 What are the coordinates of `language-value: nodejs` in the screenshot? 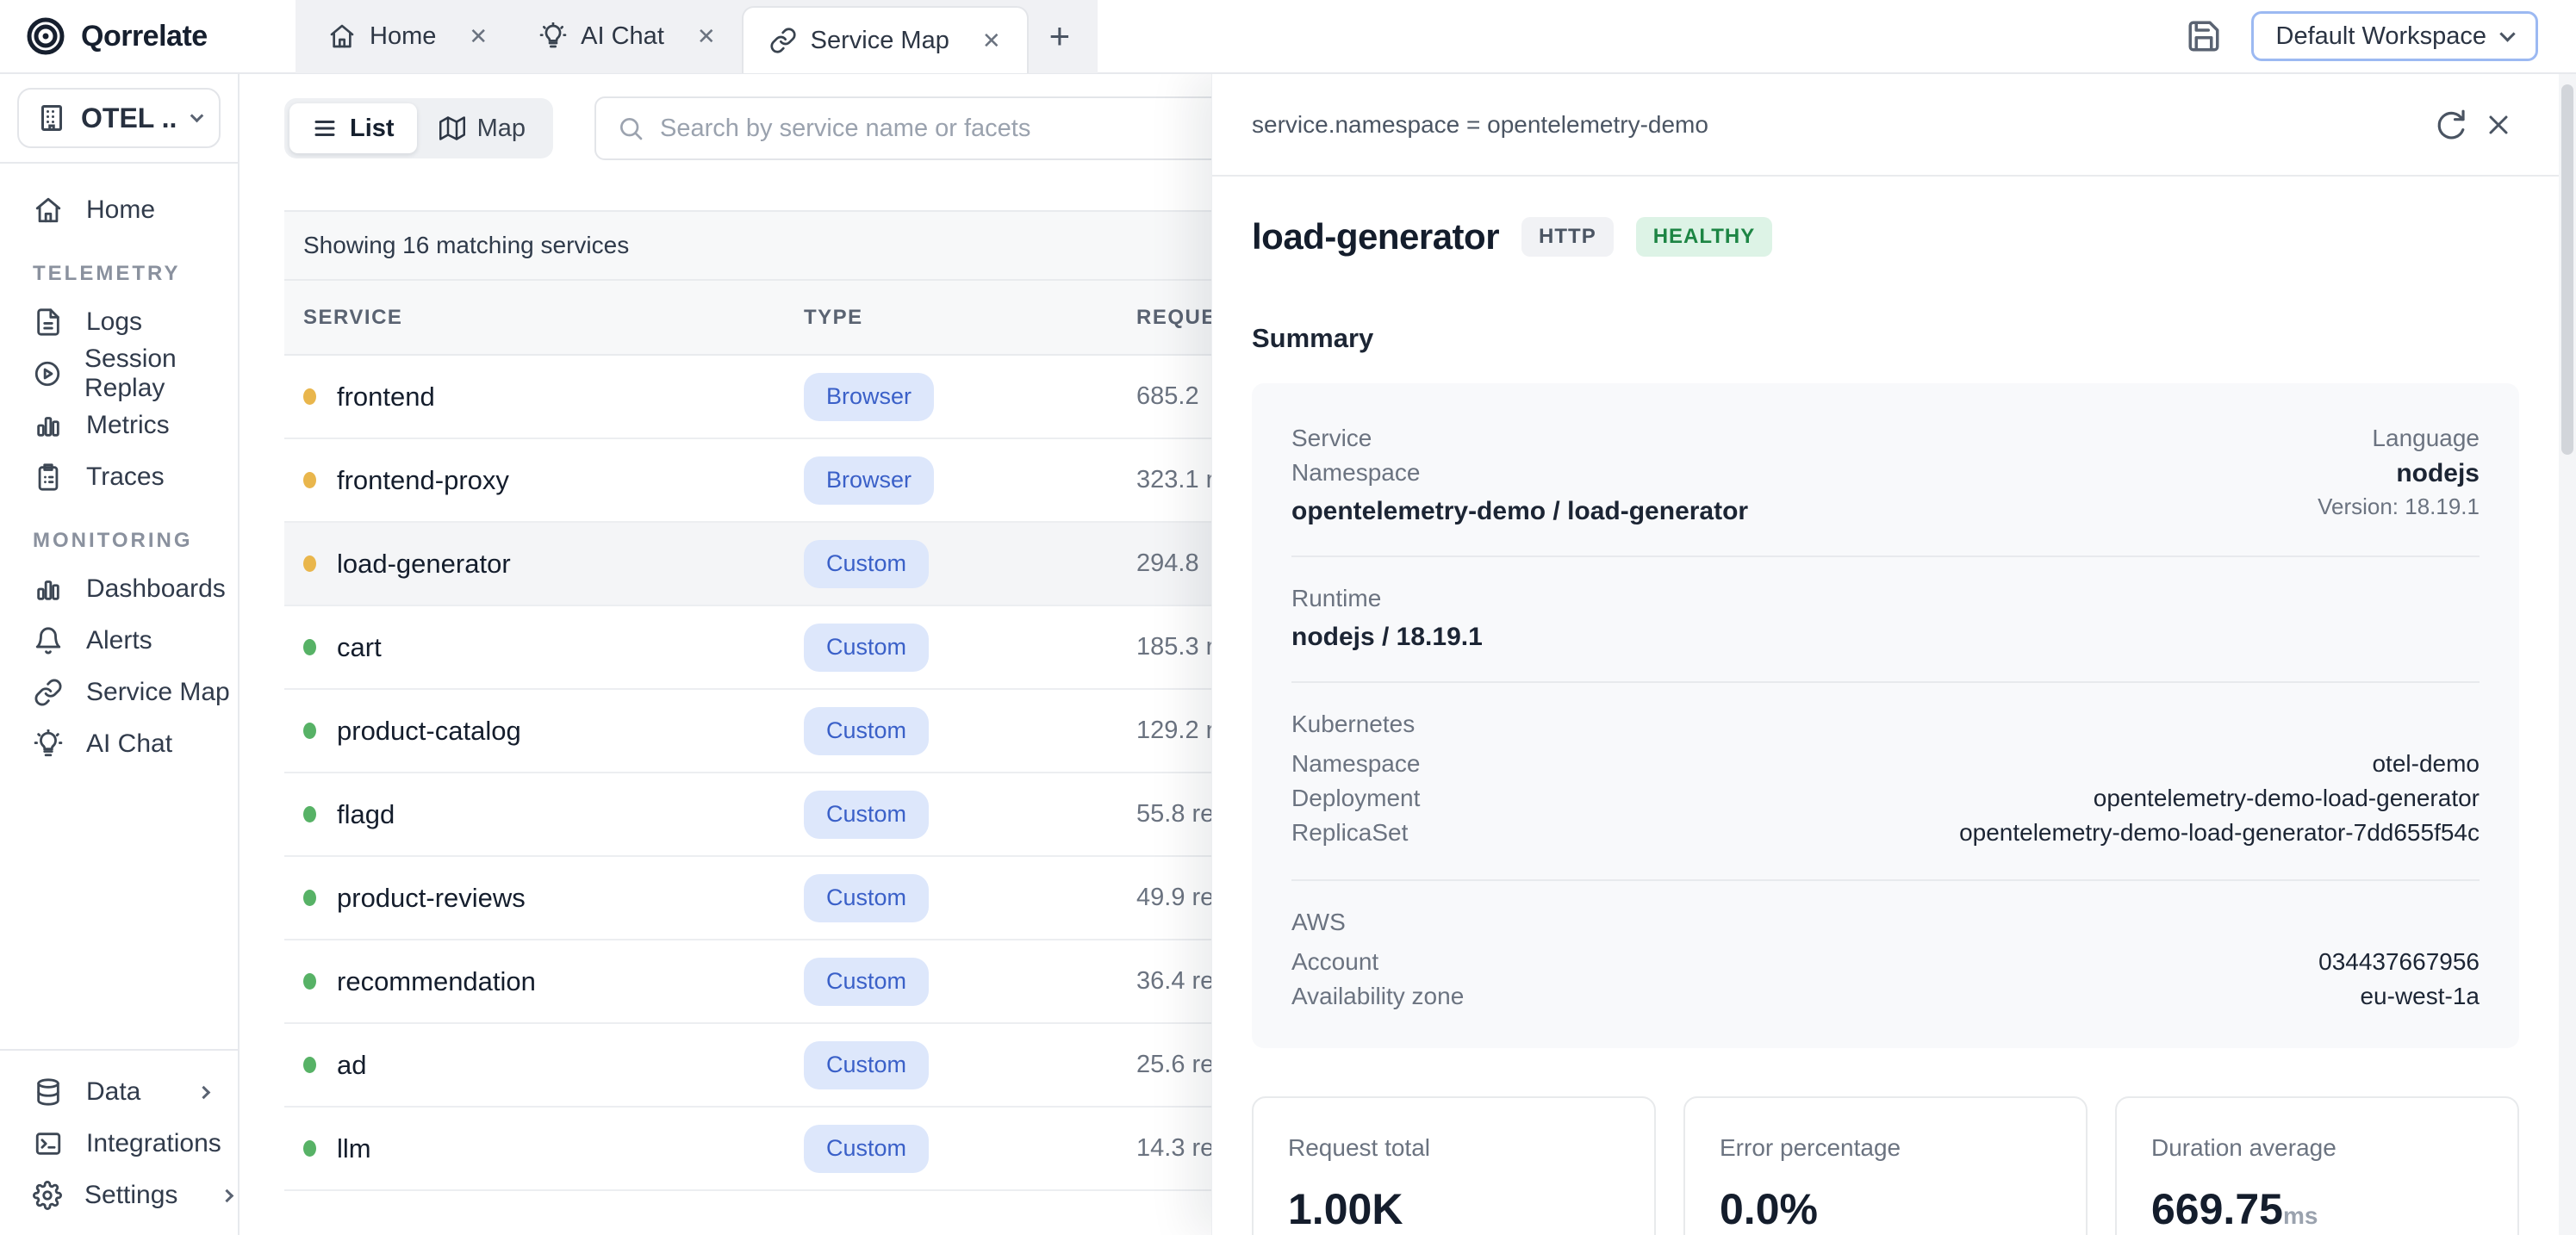 It's located at (2438, 473).